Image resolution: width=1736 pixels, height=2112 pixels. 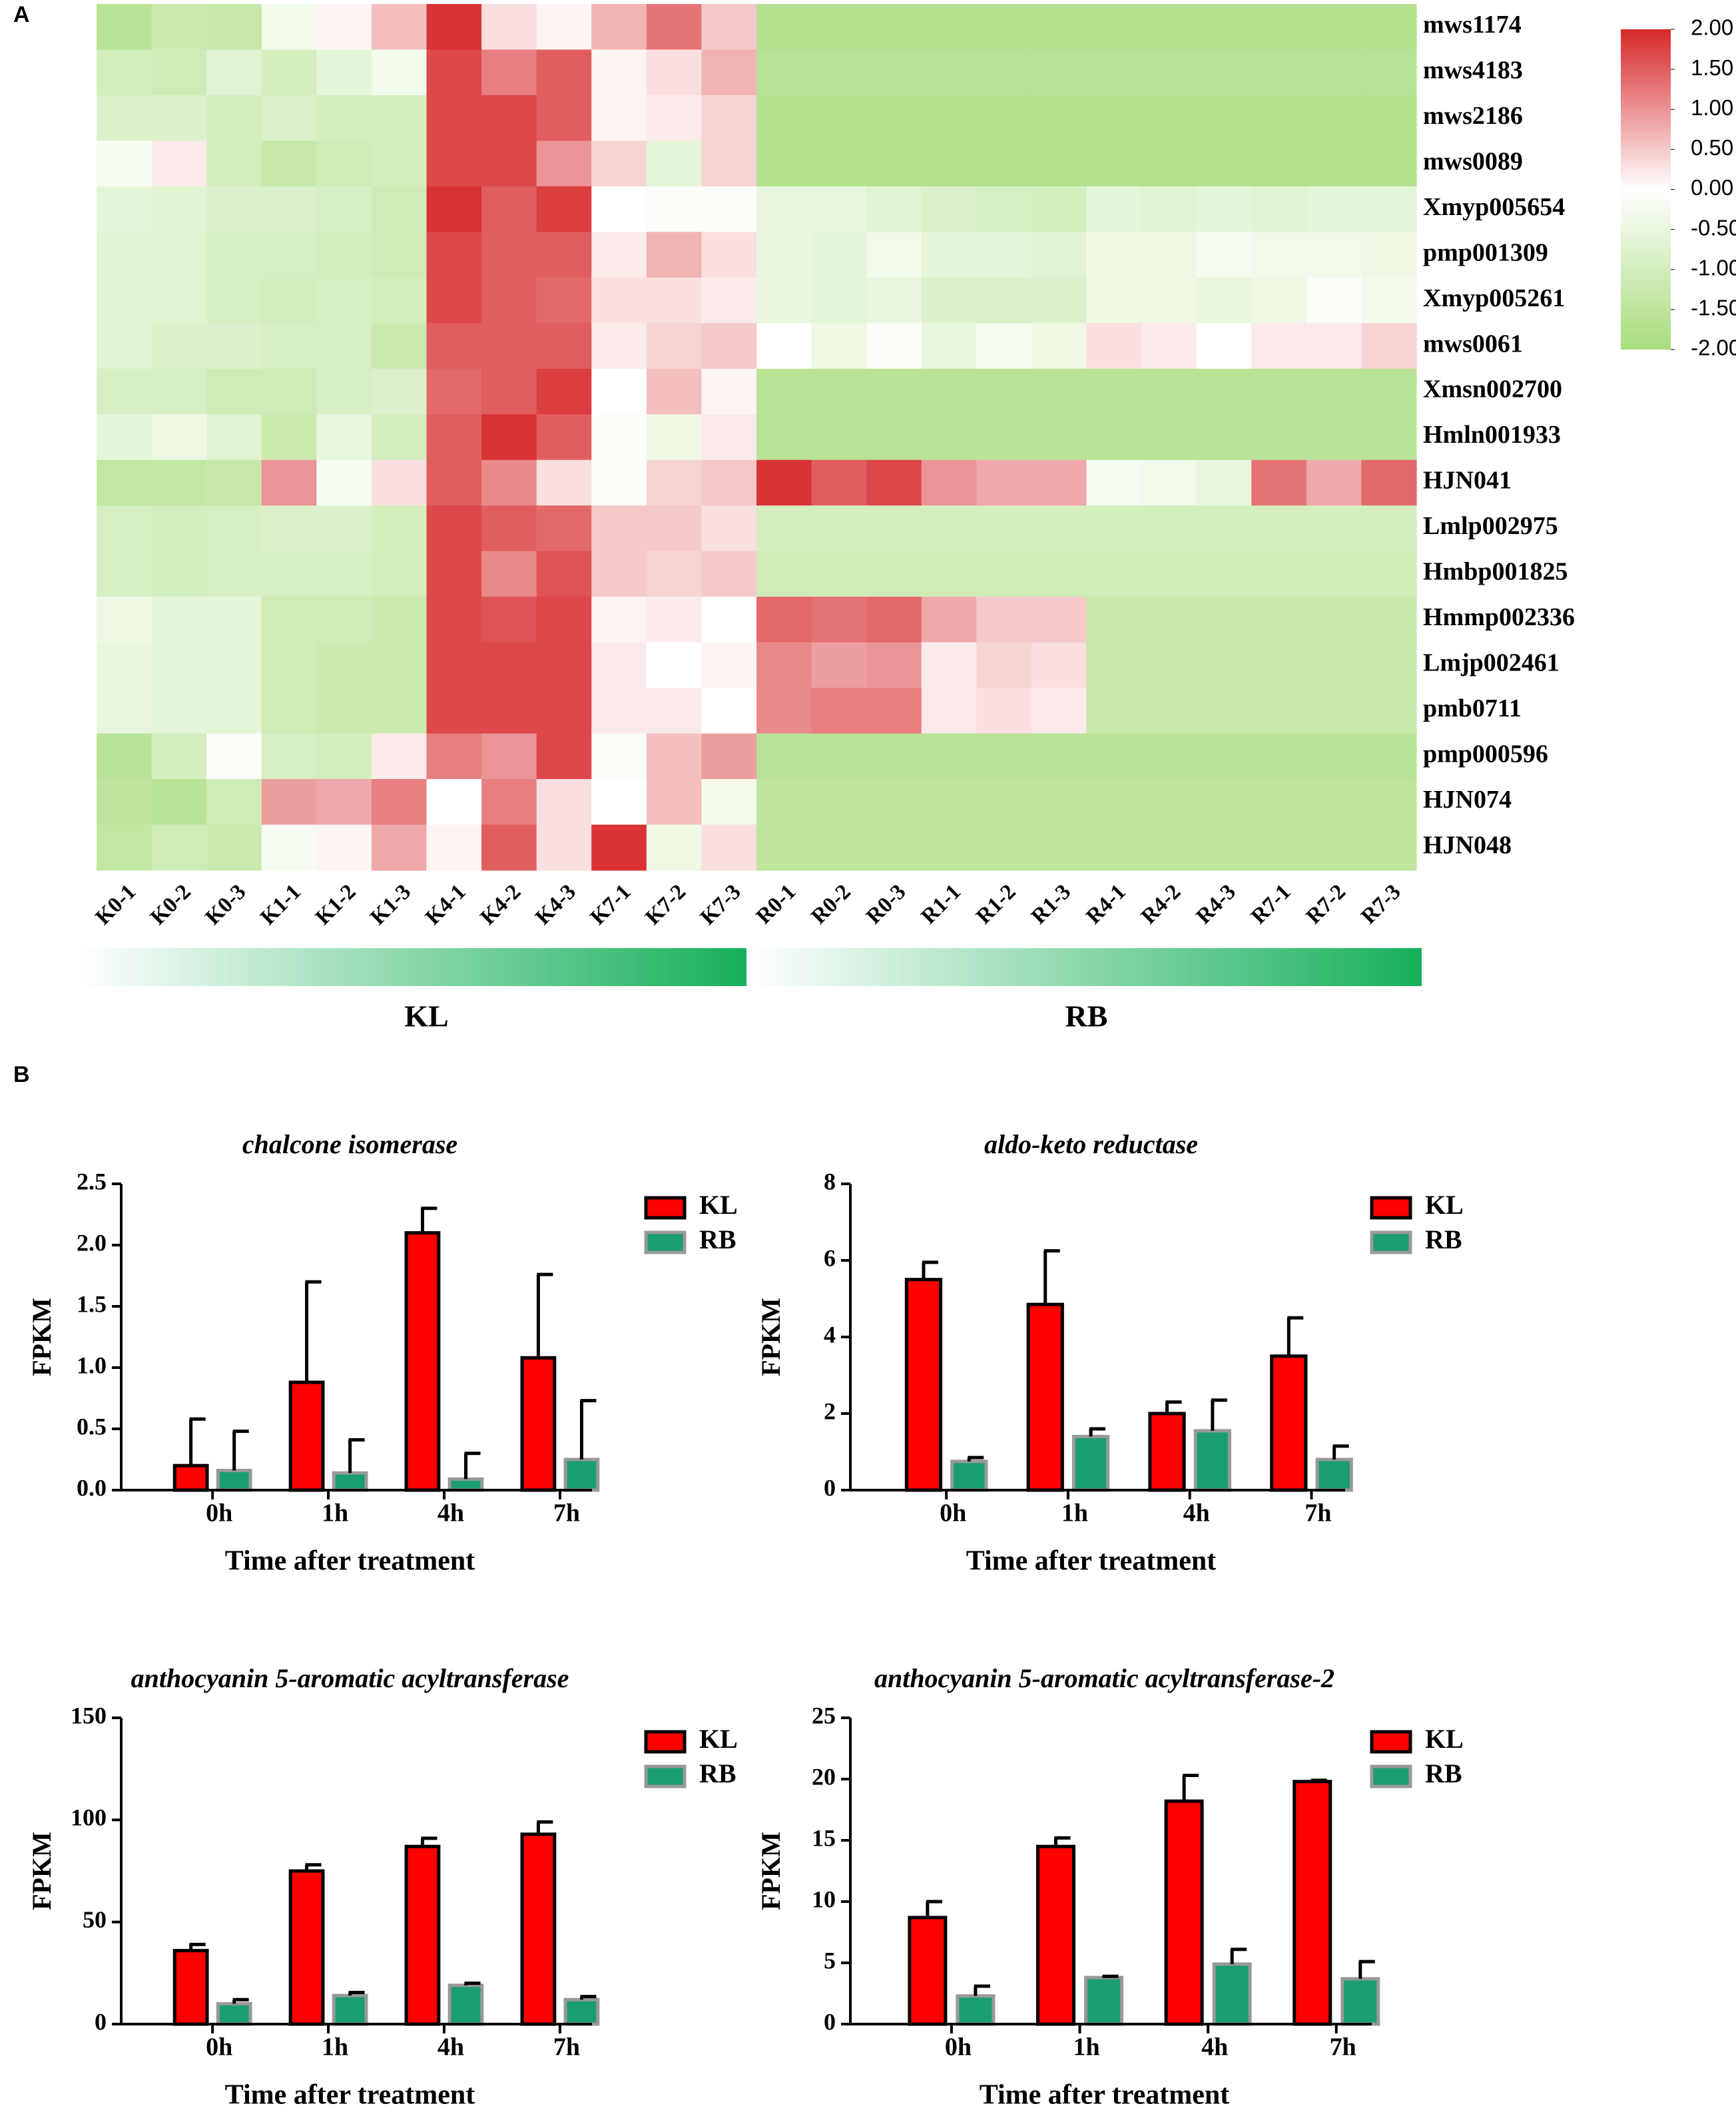 What do you see at coordinates (721, 905) in the screenshot?
I see `column-label: K7-3` at bounding box center [721, 905].